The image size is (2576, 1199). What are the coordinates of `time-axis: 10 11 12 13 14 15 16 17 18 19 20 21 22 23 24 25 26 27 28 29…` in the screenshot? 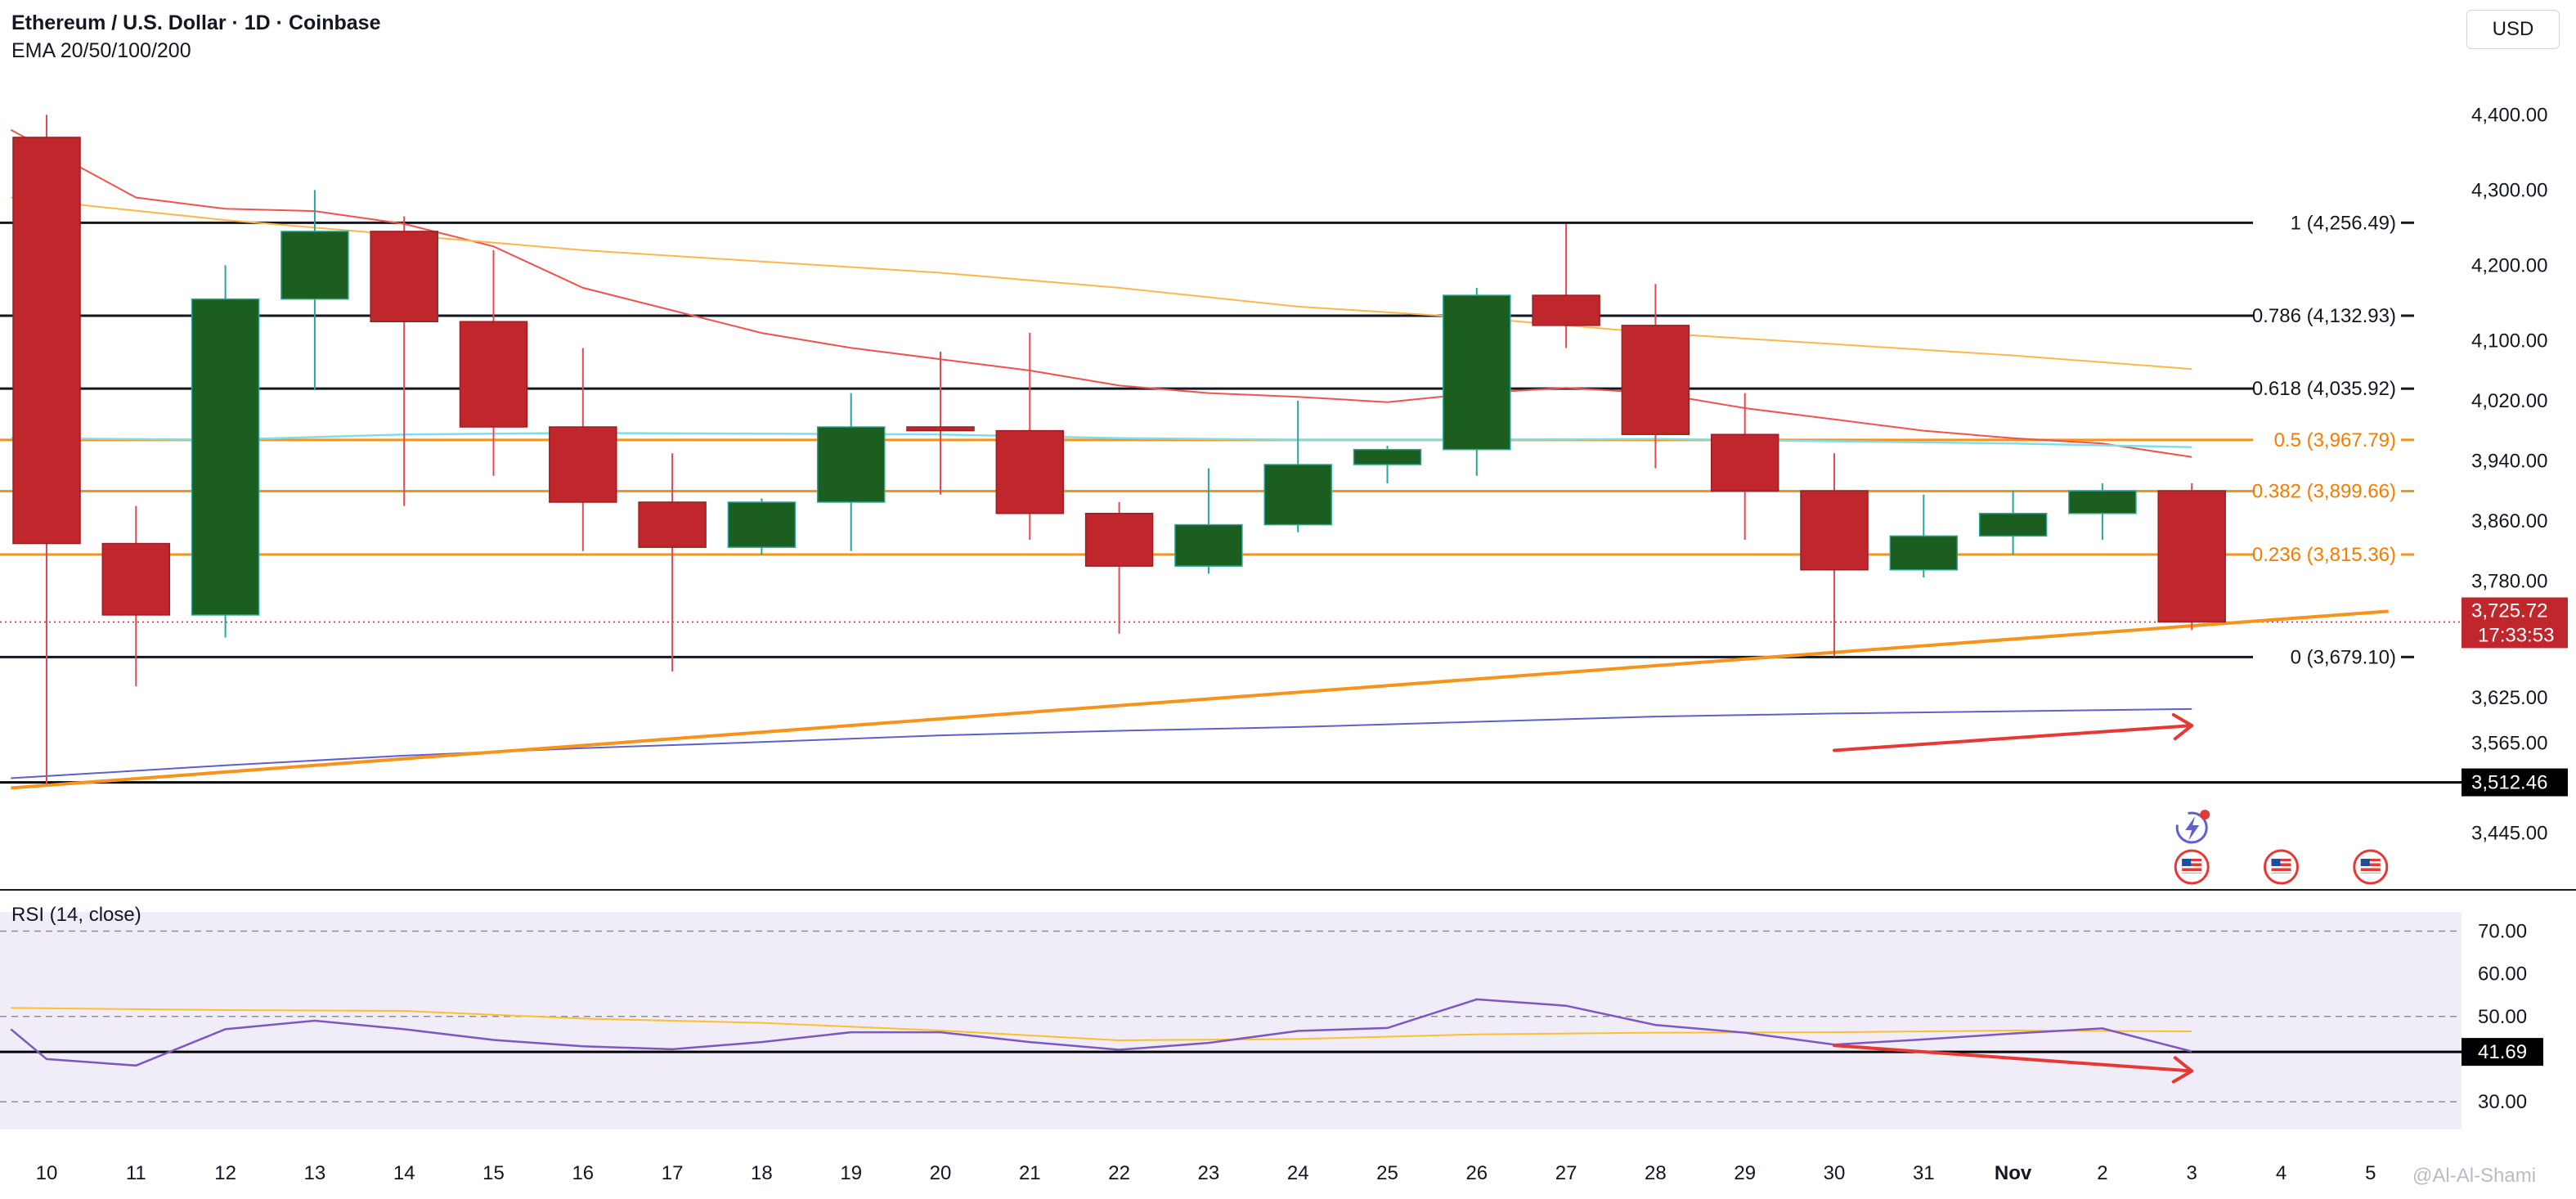 It's located at (1206, 1173).